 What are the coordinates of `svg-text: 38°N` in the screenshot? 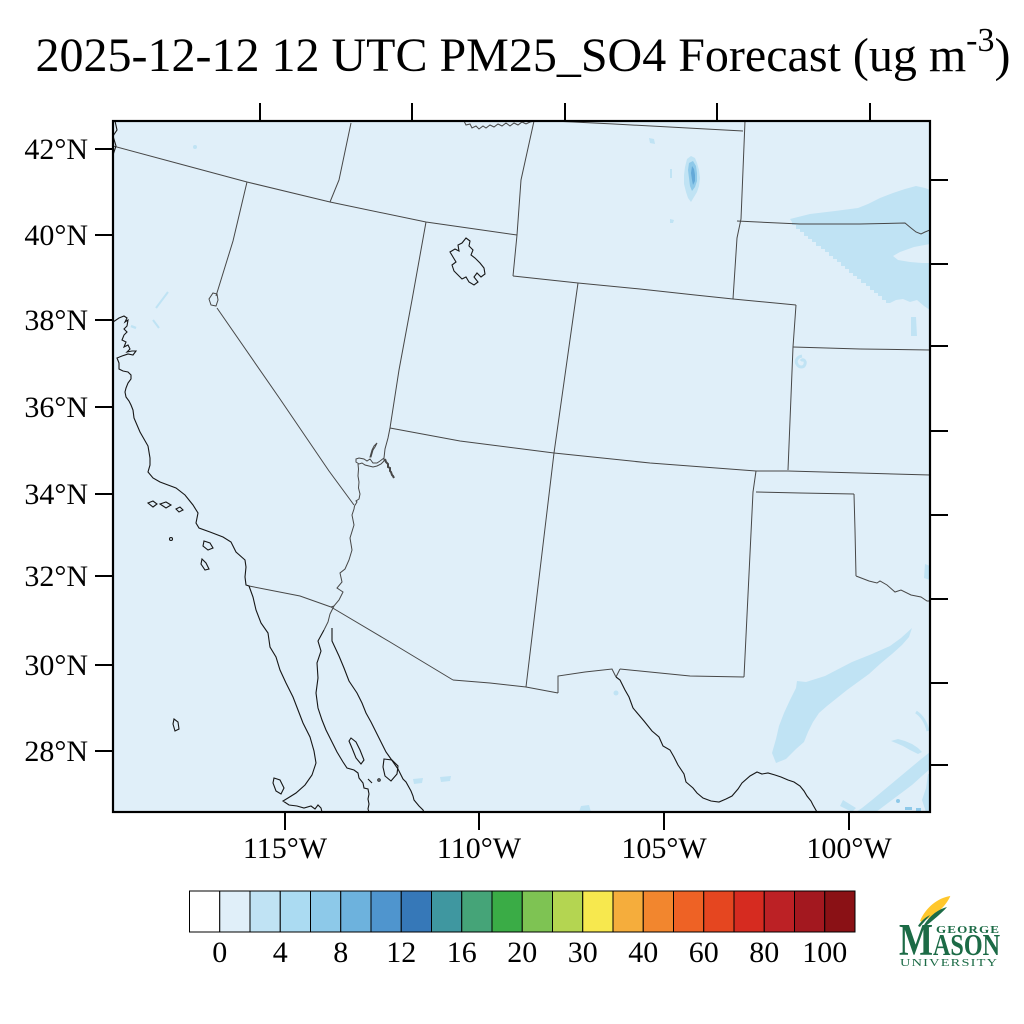 It's located at (56, 320).